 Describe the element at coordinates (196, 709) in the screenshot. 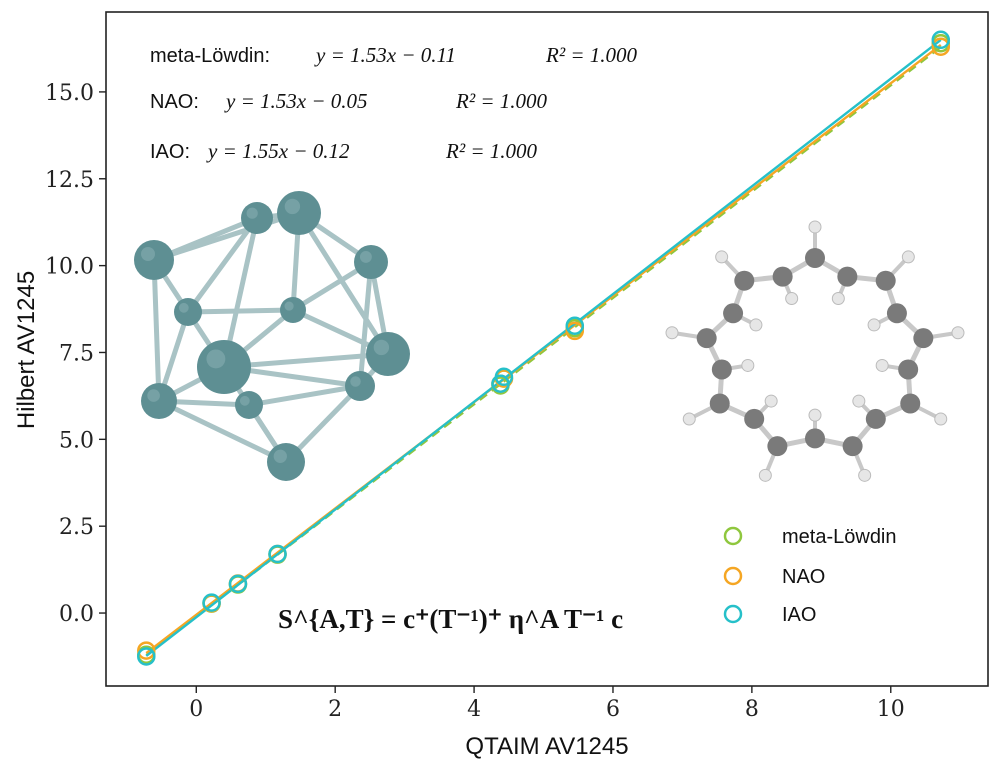

I see `x-tick-label: 0` at that location.